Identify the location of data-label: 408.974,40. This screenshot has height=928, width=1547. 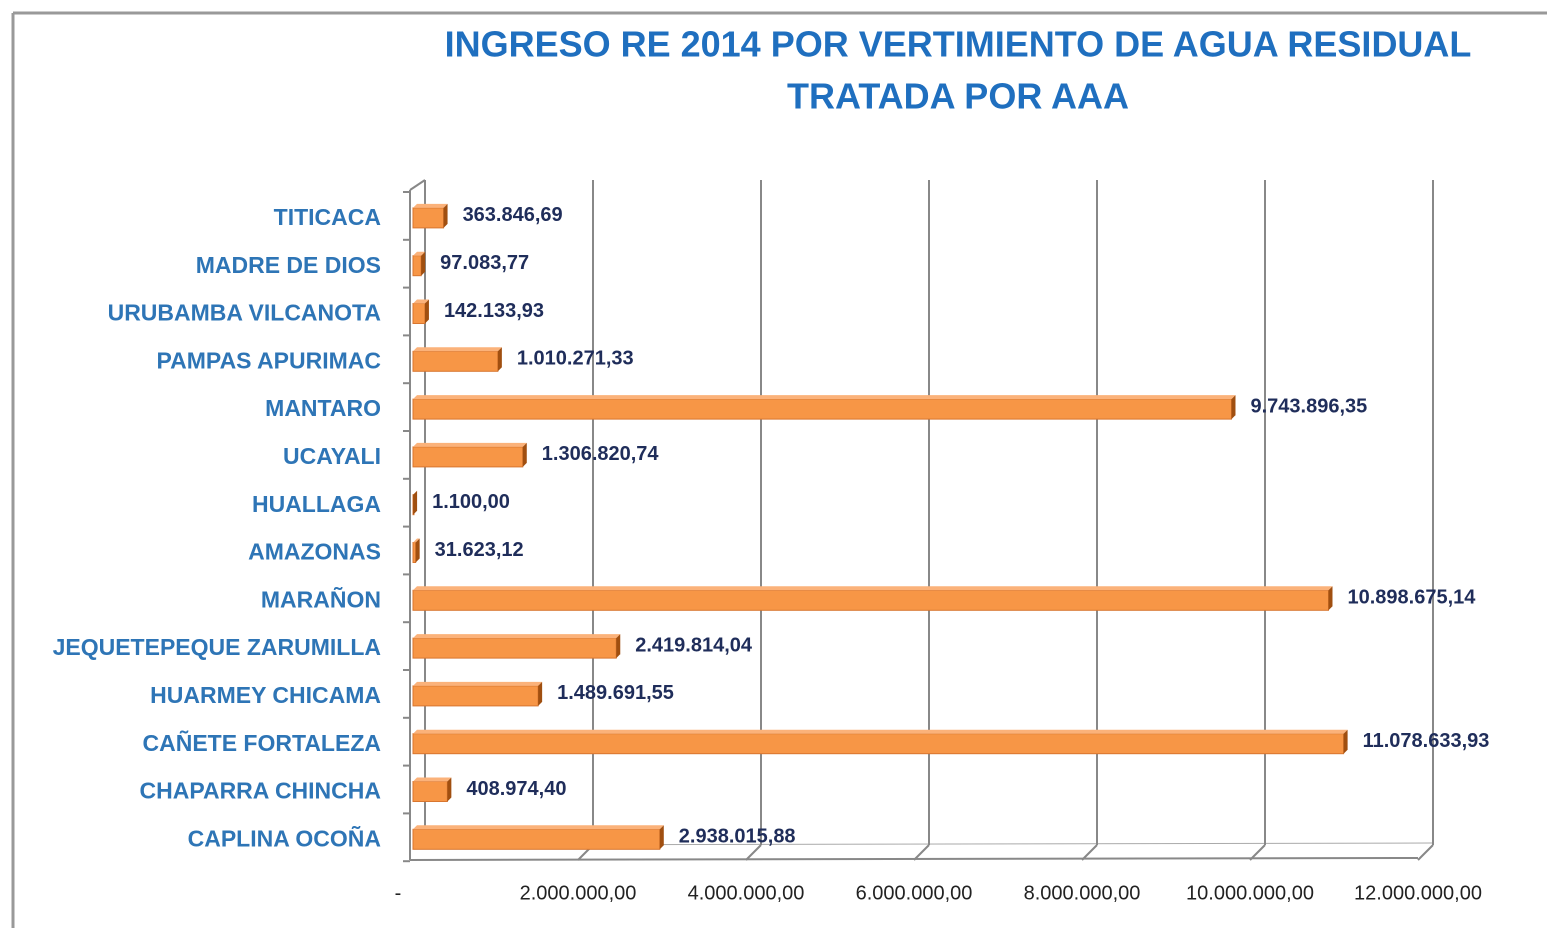
(516, 789).